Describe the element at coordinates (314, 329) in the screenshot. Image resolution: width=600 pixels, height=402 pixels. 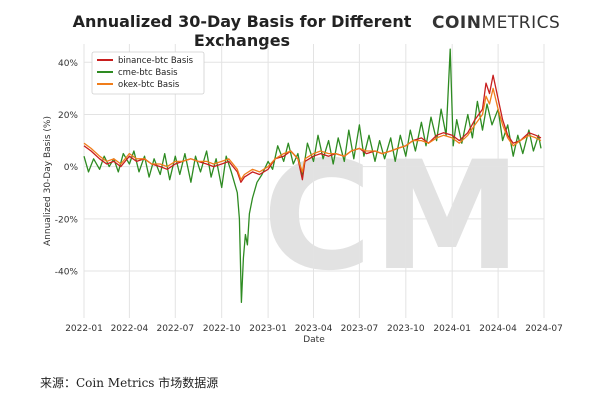
I see `x-tick-label: 2023-04` at that location.